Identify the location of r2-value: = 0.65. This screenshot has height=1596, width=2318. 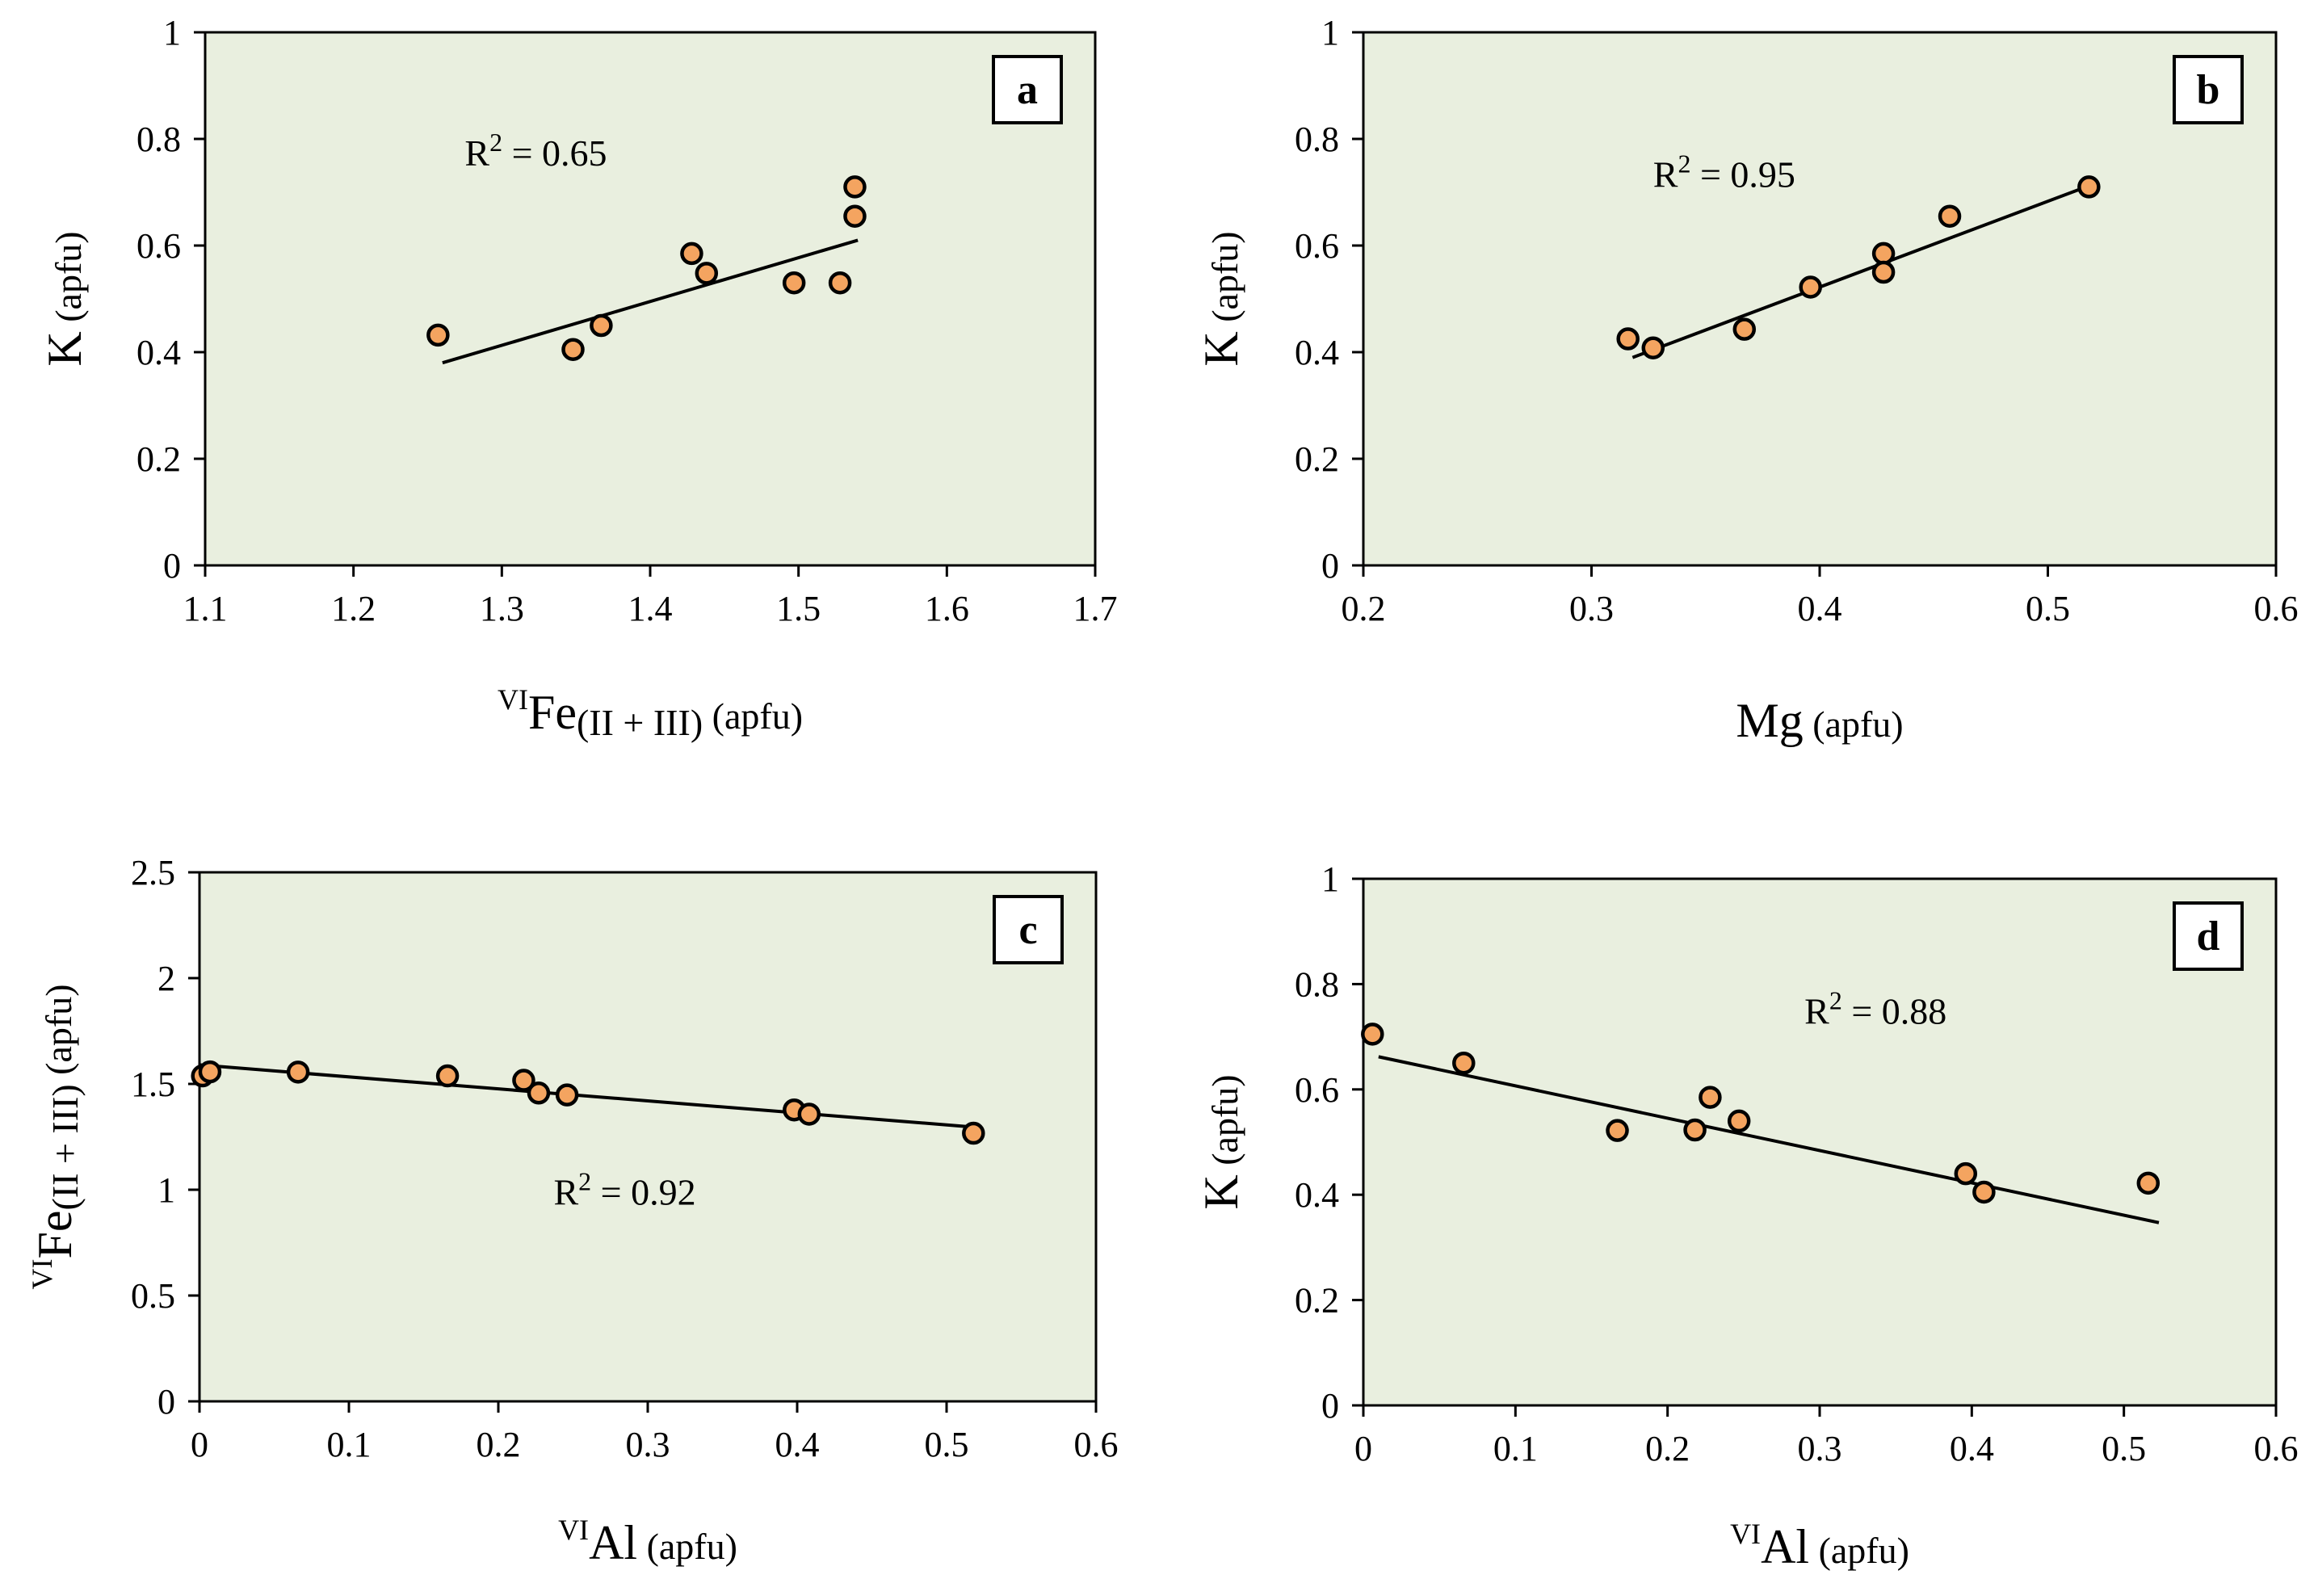
(554, 153).